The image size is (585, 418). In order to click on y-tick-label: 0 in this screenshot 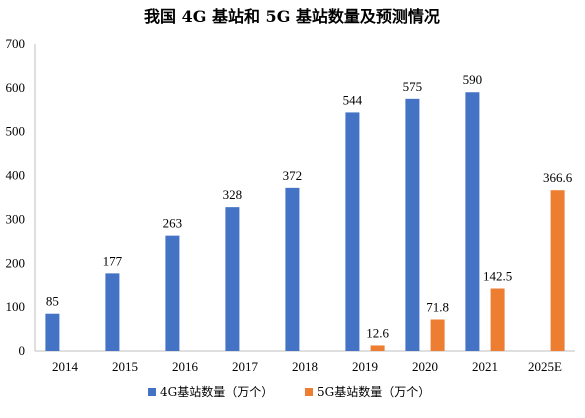, I will do `click(22, 350)`.